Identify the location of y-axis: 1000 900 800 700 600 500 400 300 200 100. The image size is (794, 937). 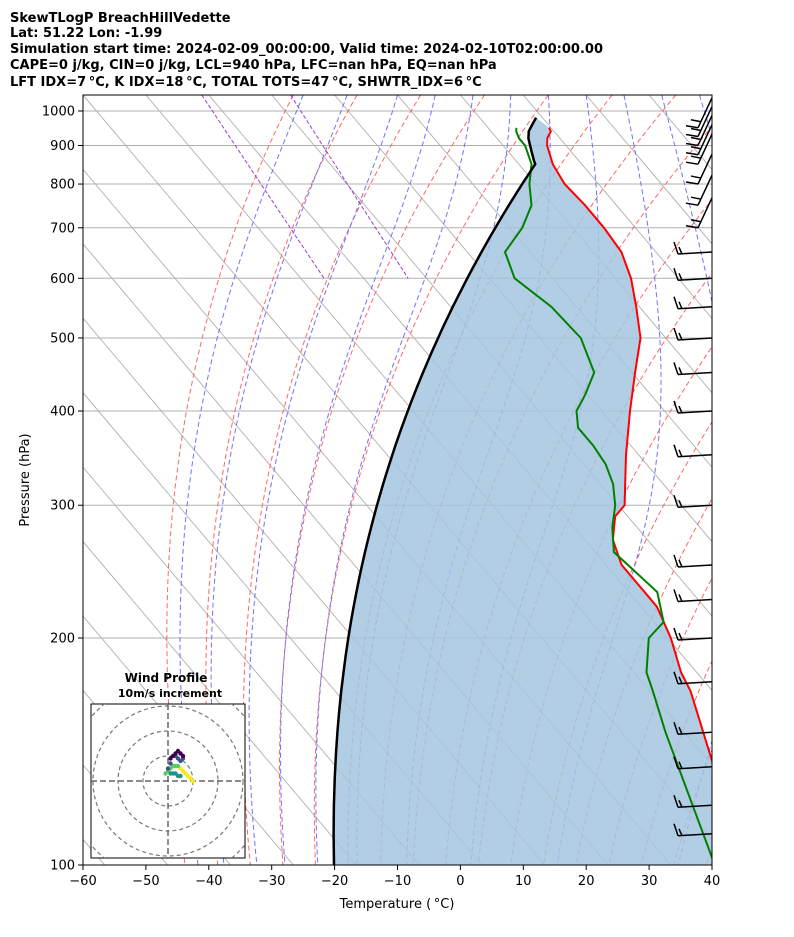
(62, 489).